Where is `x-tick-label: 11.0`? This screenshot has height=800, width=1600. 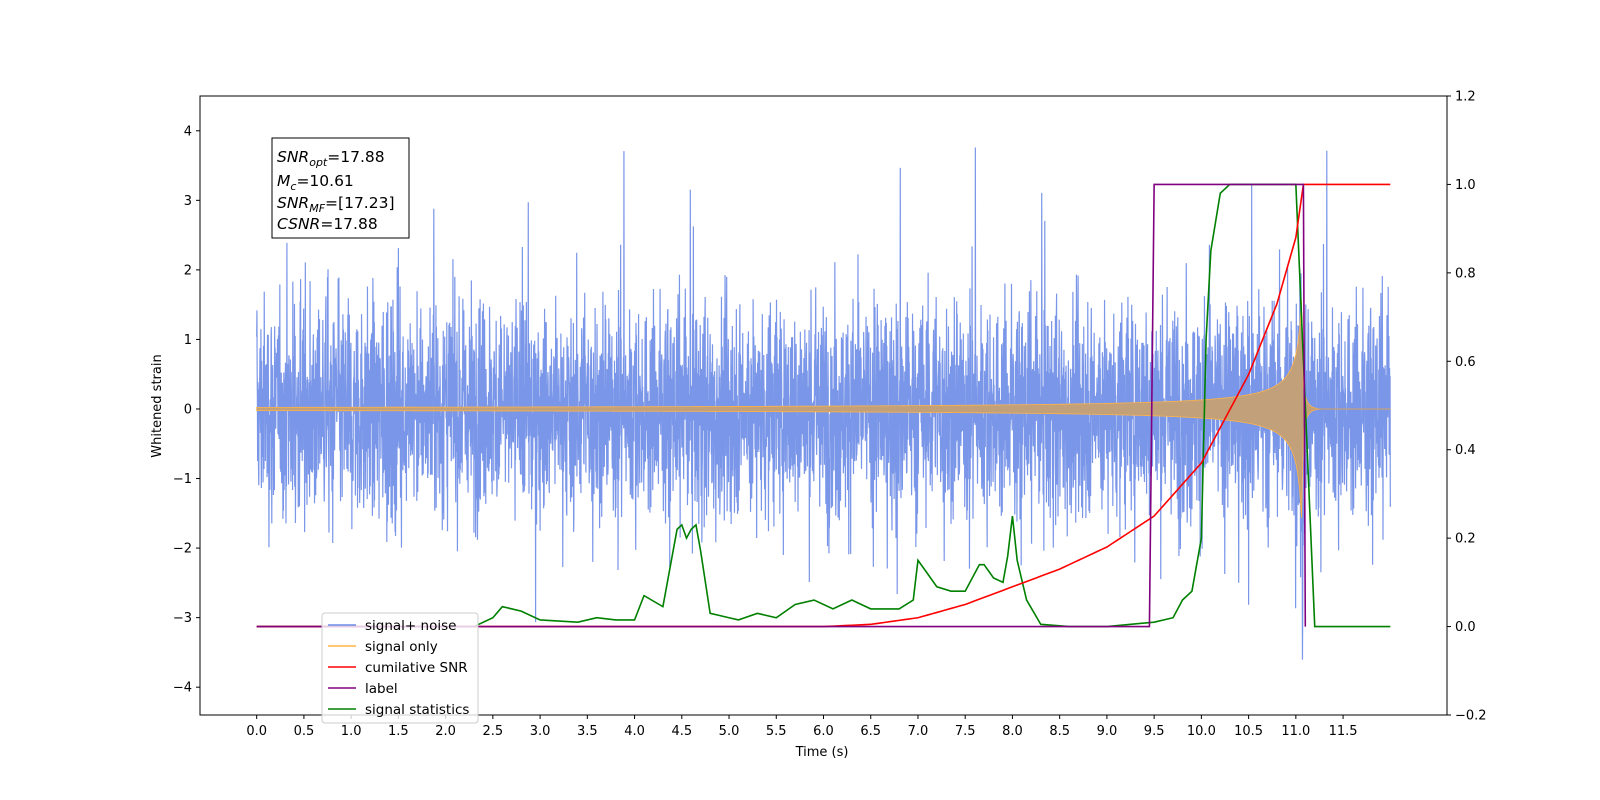 x-tick-label: 11.0 is located at coordinates (1295, 731).